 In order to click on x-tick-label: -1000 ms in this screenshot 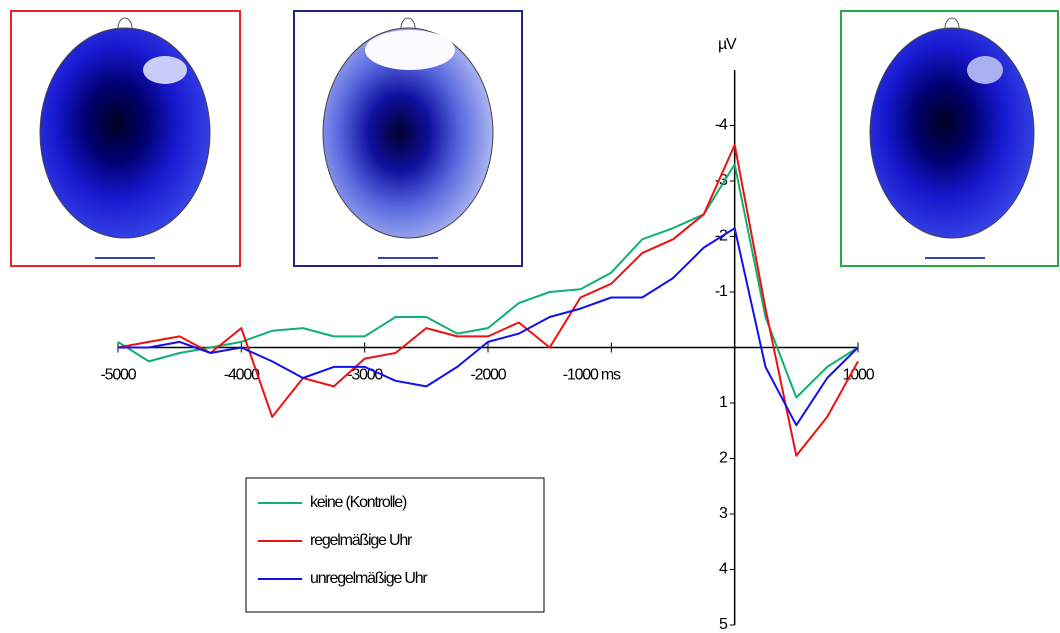, I will do `click(592, 375)`.